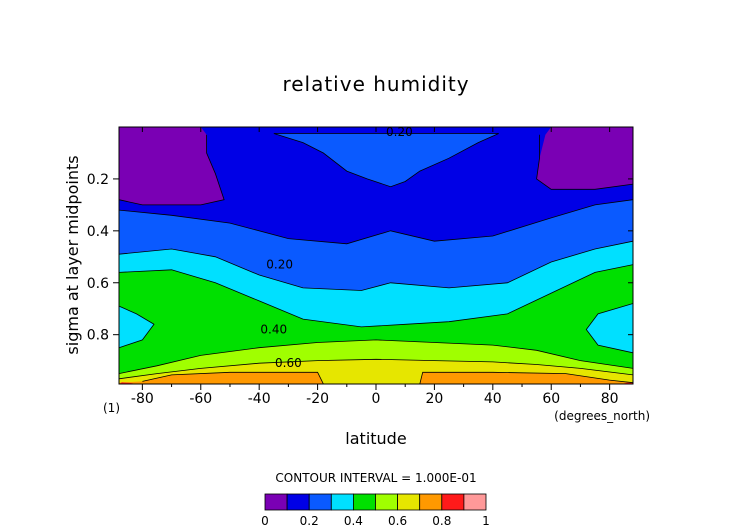 This screenshot has height=532, width=752. What do you see at coordinates (317, 399) in the screenshot?
I see `x-tick-label-3: -20` at bounding box center [317, 399].